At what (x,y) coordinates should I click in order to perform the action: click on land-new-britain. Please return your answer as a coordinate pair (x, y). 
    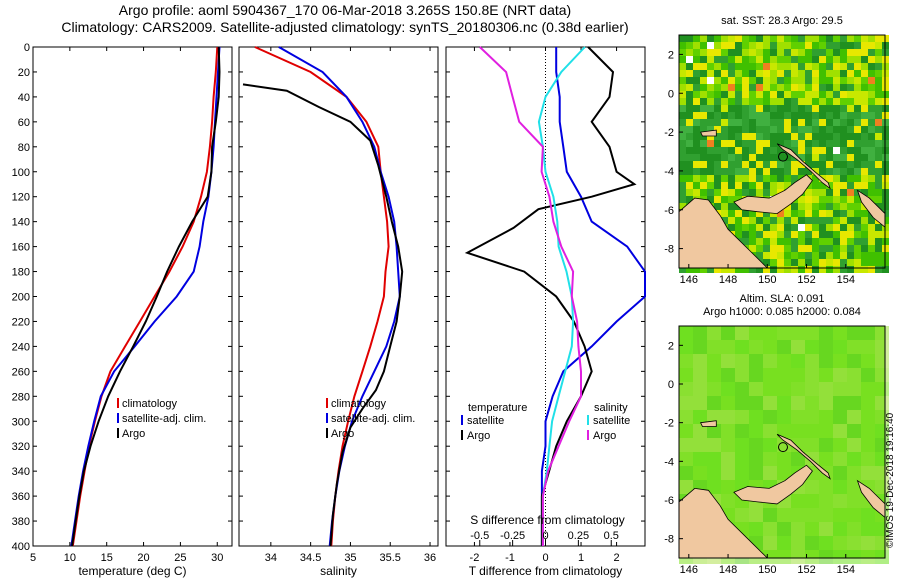
    Looking at the image, I should click on (773, 484).